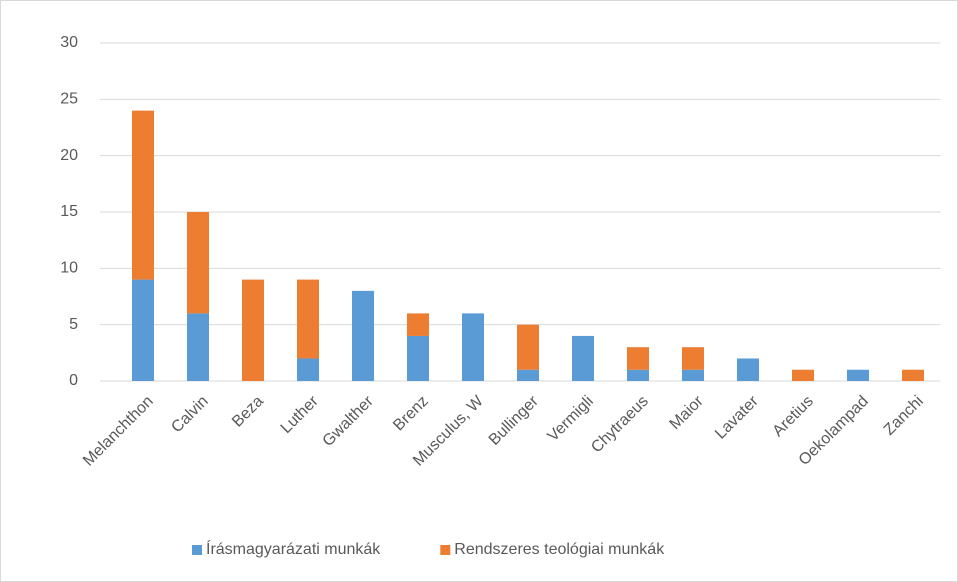 The height and width of the screenshot is (582, 958). What do you see at coordinates (69, 99) in the screenshot?
I see `y-tick-label: 25` at bounding box center [69, 99].